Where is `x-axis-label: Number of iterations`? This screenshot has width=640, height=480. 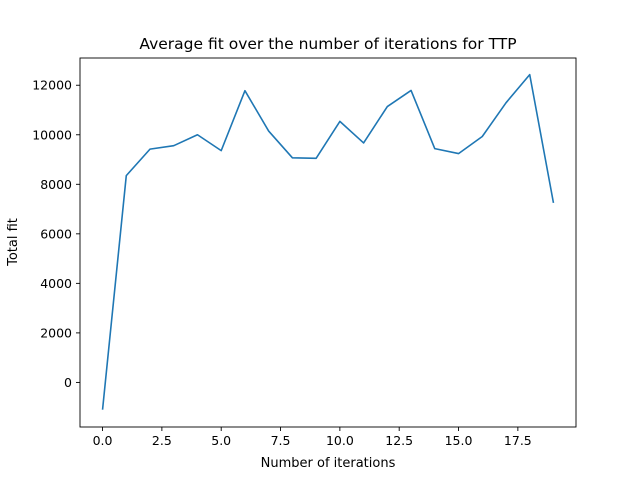
x-axis-label: Number of iterations is located at coordinates (328, 463).